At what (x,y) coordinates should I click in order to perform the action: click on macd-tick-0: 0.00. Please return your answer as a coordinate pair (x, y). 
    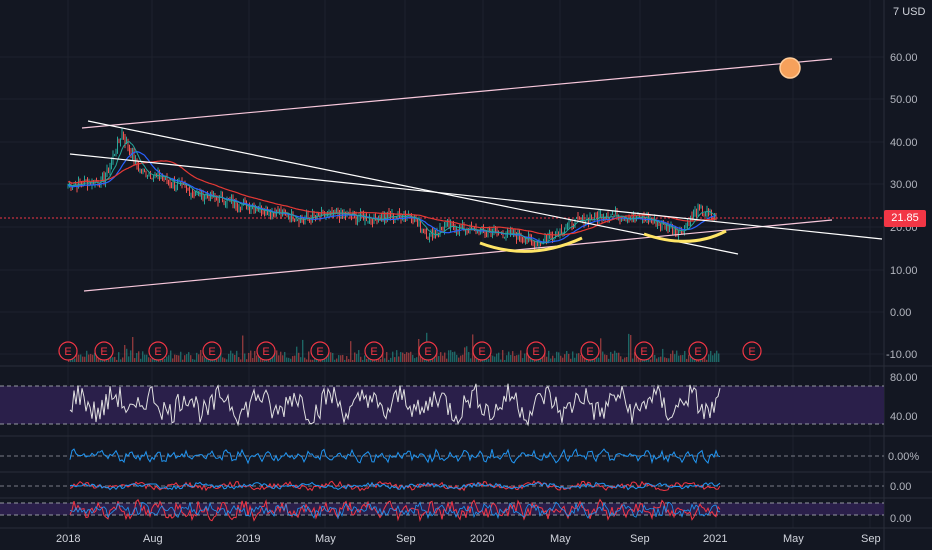
    Looking at the image, I should click on (900, 487).